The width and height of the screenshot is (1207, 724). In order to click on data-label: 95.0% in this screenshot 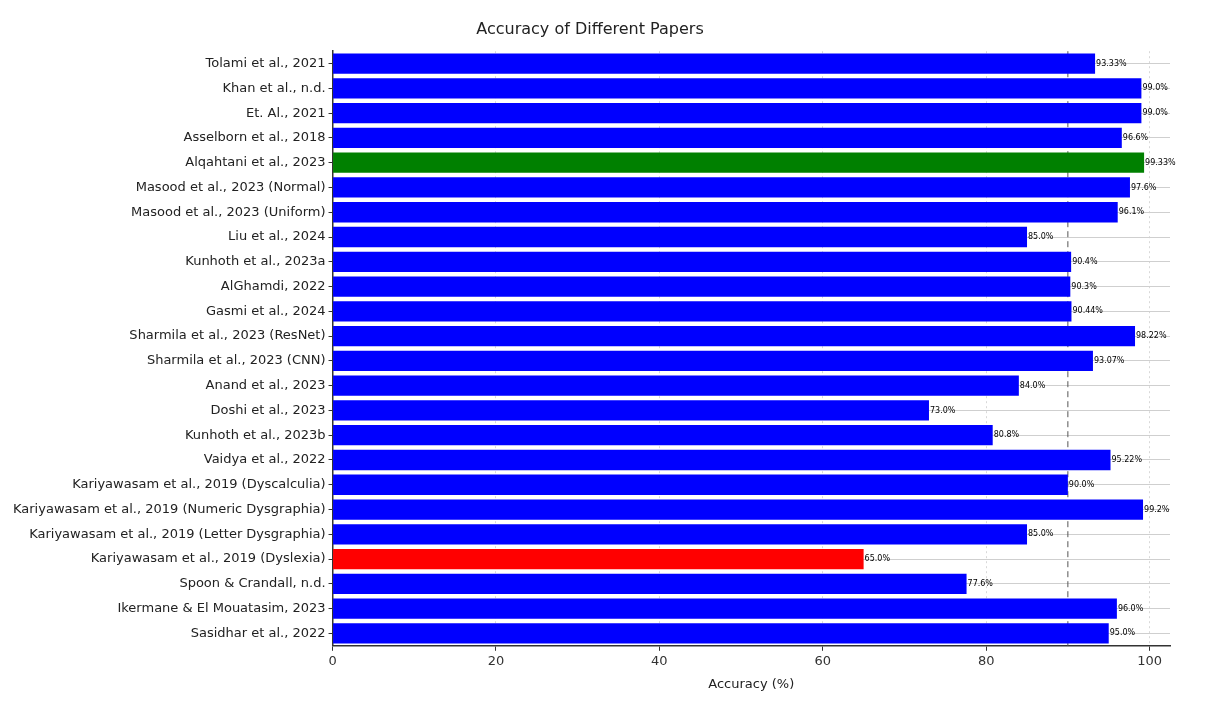, I will do `click(1122, 633)`.